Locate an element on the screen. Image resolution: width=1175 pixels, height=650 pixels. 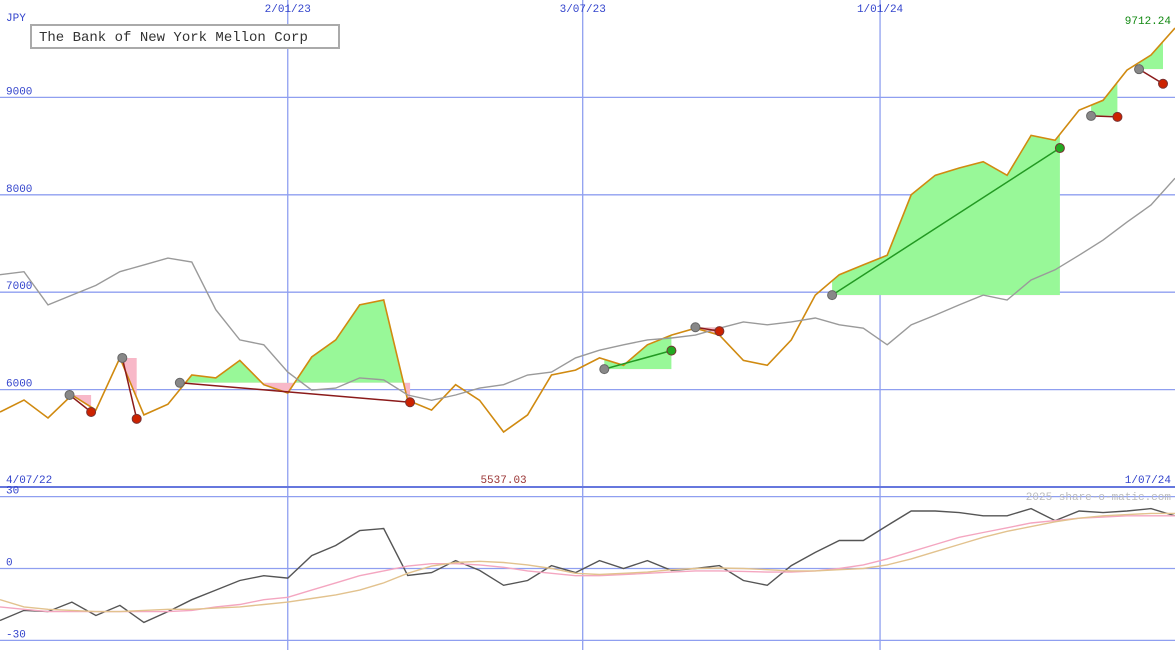
watermark: 2025 share-o-matic.com is located at coordinates (1099, 498).